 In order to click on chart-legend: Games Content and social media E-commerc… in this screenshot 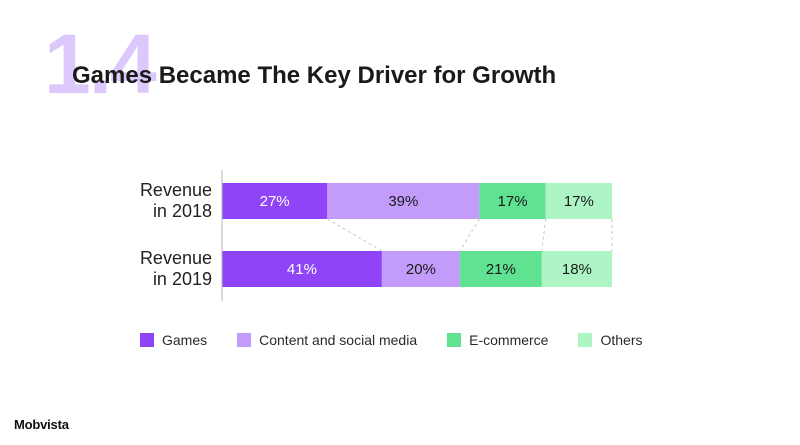, I will do `click(406, 340)`.